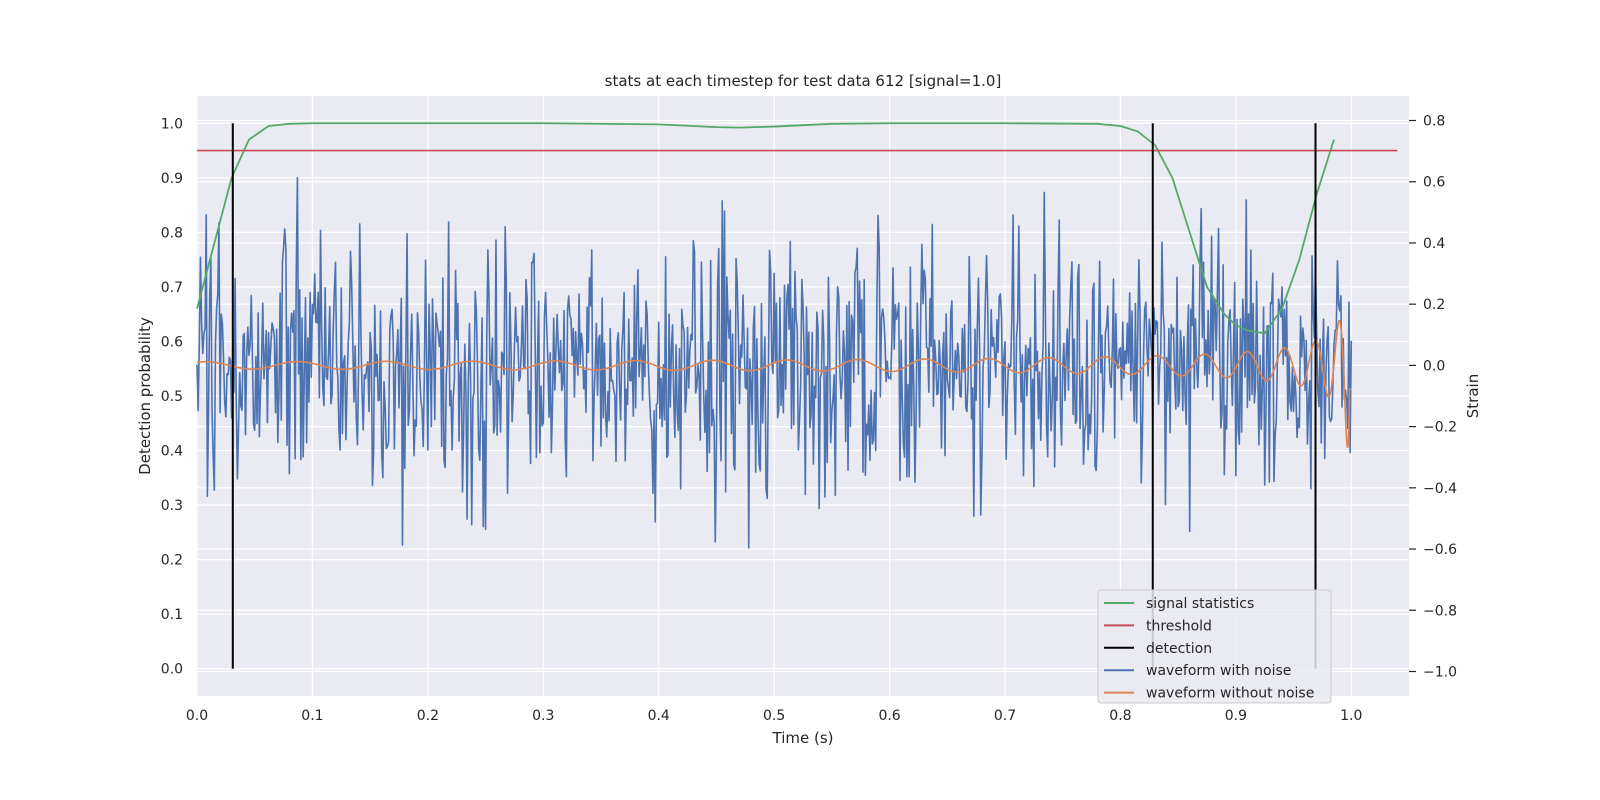 The height and width of the screenshot is (800, 1600). I want to click on x-tick-label: 0.6, so click(889, 716).